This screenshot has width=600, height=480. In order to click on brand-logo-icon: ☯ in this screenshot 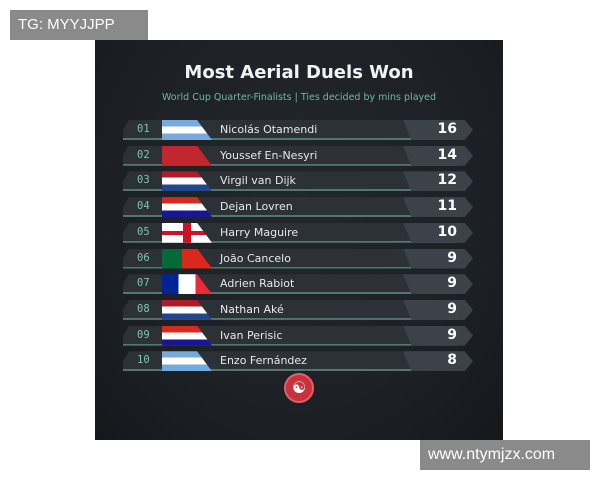, I will do `click(299, 388)`.